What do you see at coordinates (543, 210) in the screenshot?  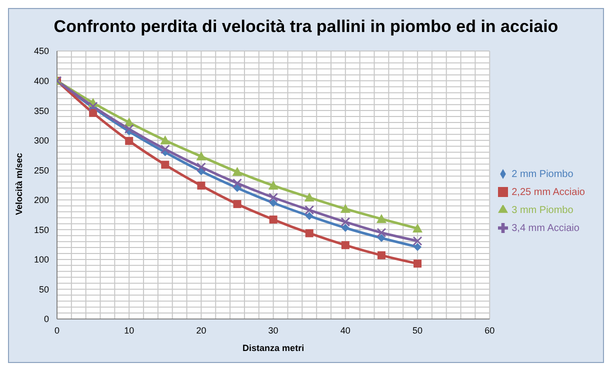 I see `legend-label: 3 mm Piombo` at bounding box center [543, 210].